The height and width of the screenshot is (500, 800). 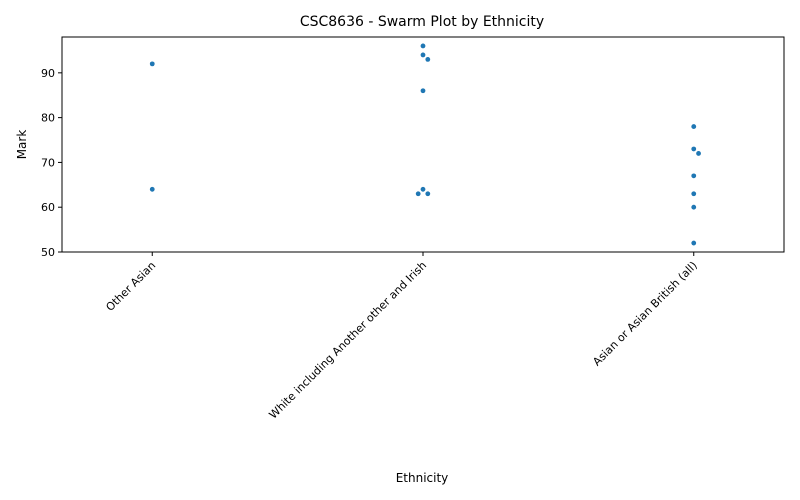 I want to click on y-axis-label: Mark, so click(x=22, y=145).